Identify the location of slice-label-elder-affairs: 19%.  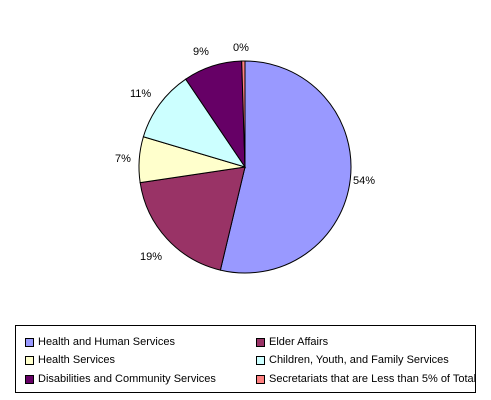
(151, 257).